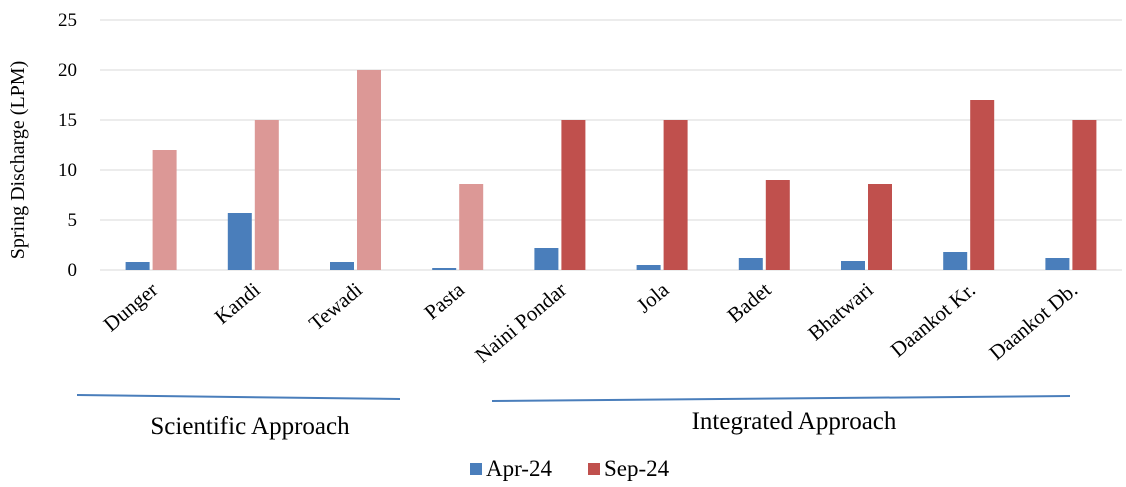  What do you see at coordinates (794, 421) in the screenshot?
I see `integrated-approach-label: Integrated Approach` at bounding box center [794, 421].